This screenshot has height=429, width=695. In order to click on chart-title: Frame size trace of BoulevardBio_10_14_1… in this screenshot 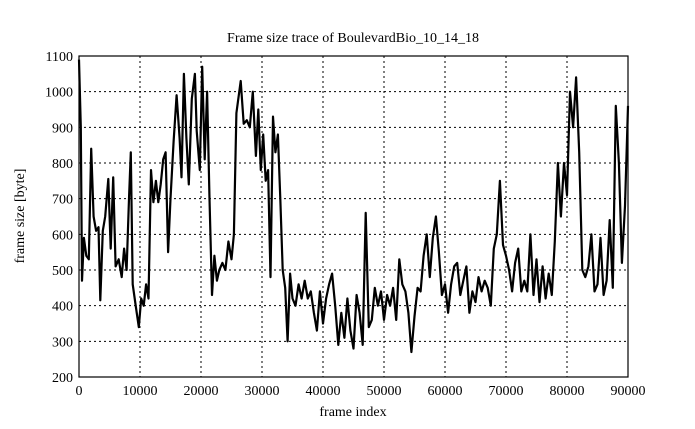, I will do `click(353, 38)`.